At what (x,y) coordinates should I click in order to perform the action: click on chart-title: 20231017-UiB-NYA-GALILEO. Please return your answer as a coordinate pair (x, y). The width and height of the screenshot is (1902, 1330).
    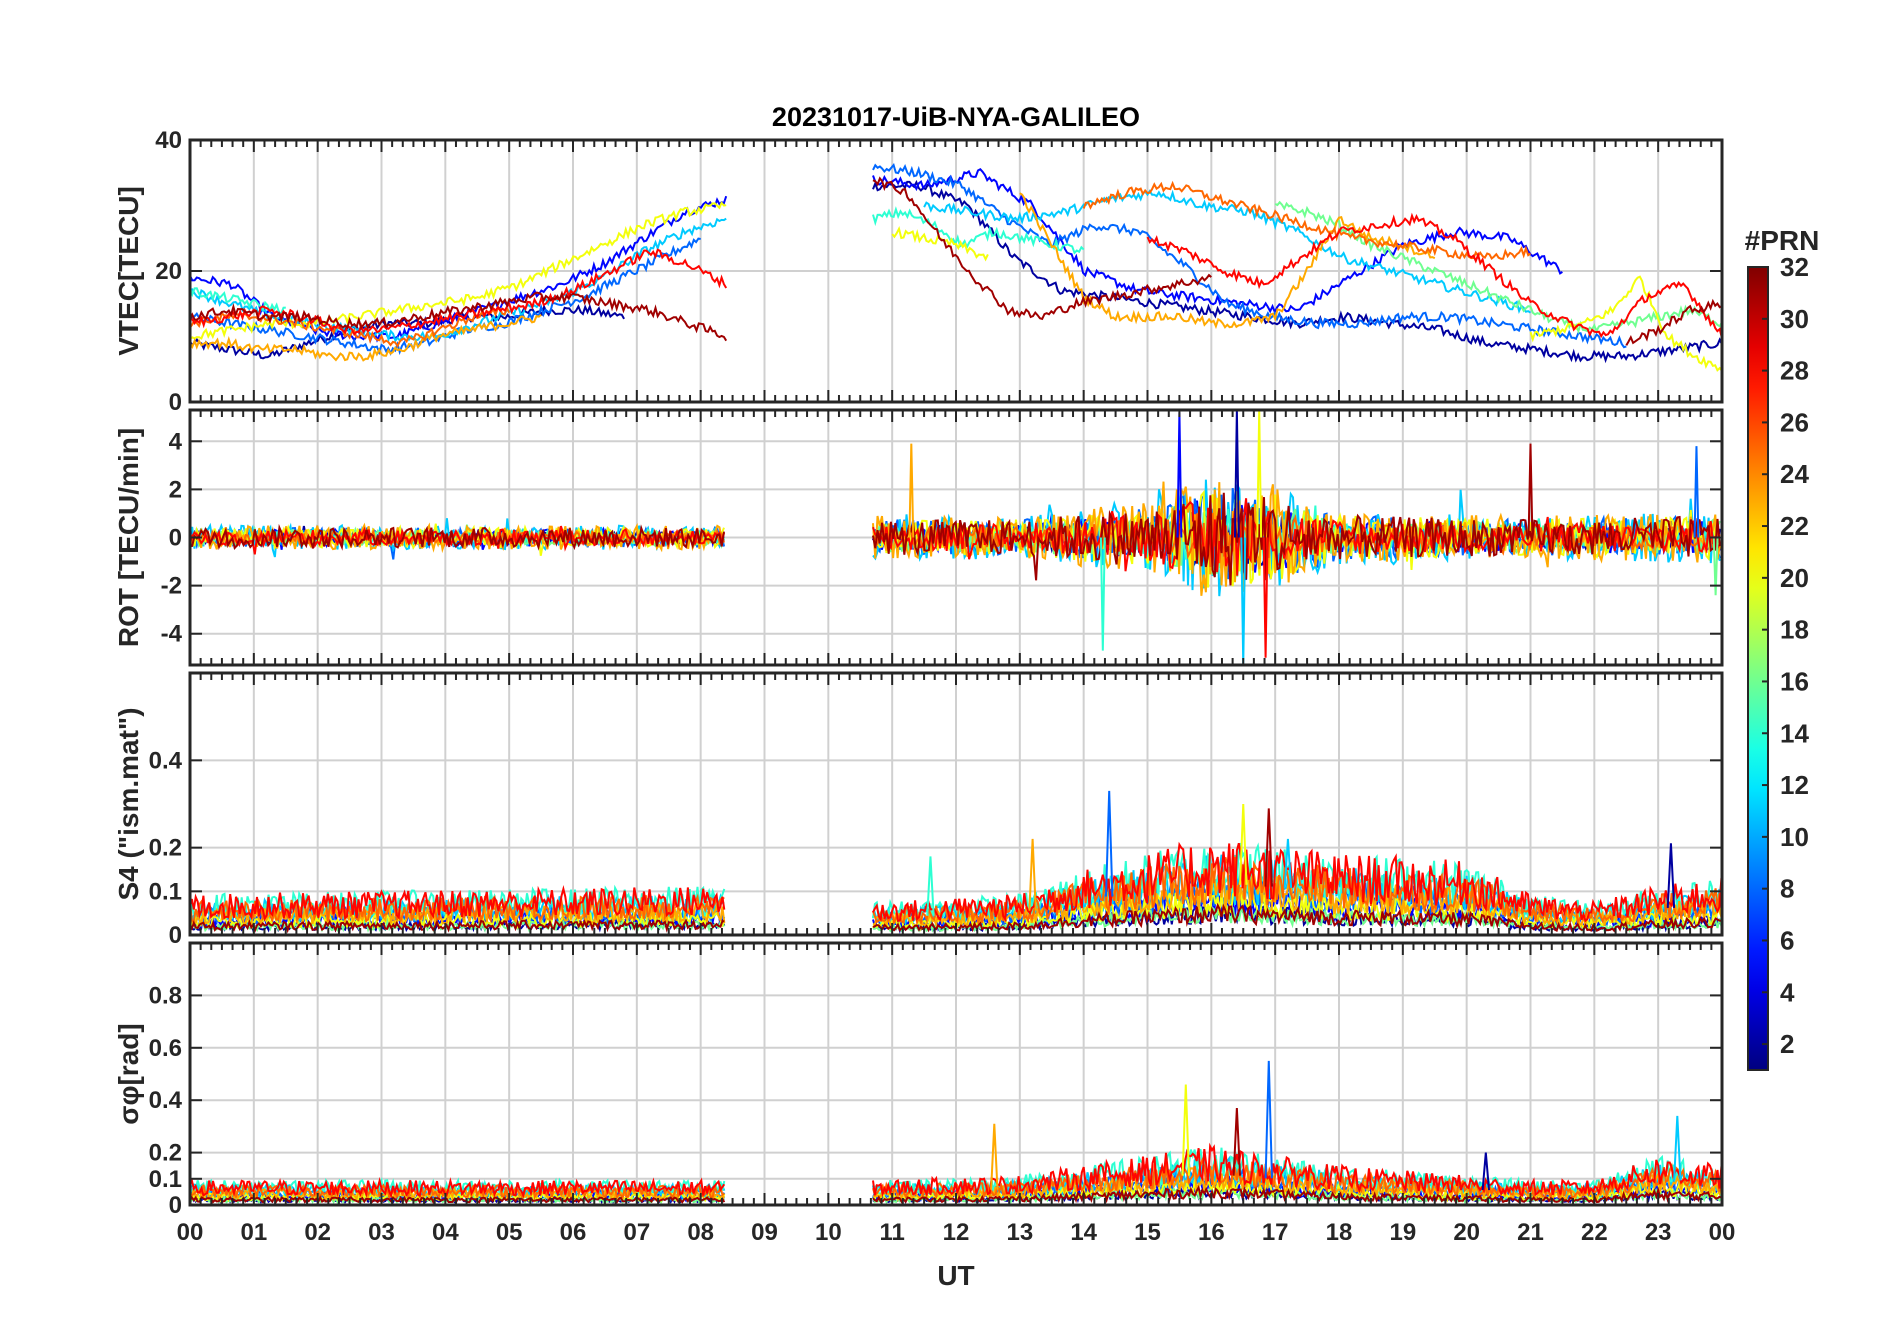
    Looking at the image, I should click on (956, 117).